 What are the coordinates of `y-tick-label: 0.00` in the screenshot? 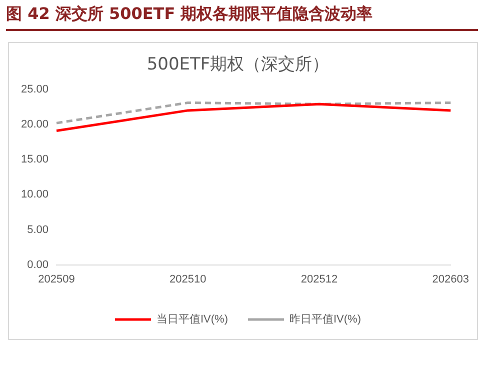 It's located at (38, 264).